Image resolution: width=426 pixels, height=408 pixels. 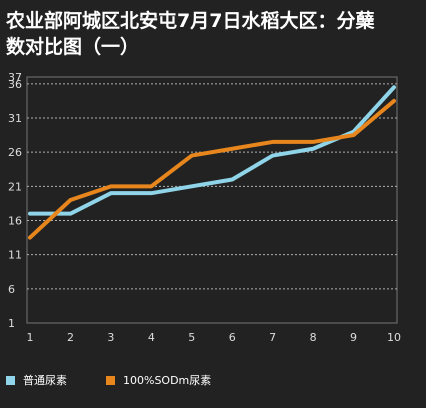 I want to click on x-tick-label: 6, so click(x=232, y=337).